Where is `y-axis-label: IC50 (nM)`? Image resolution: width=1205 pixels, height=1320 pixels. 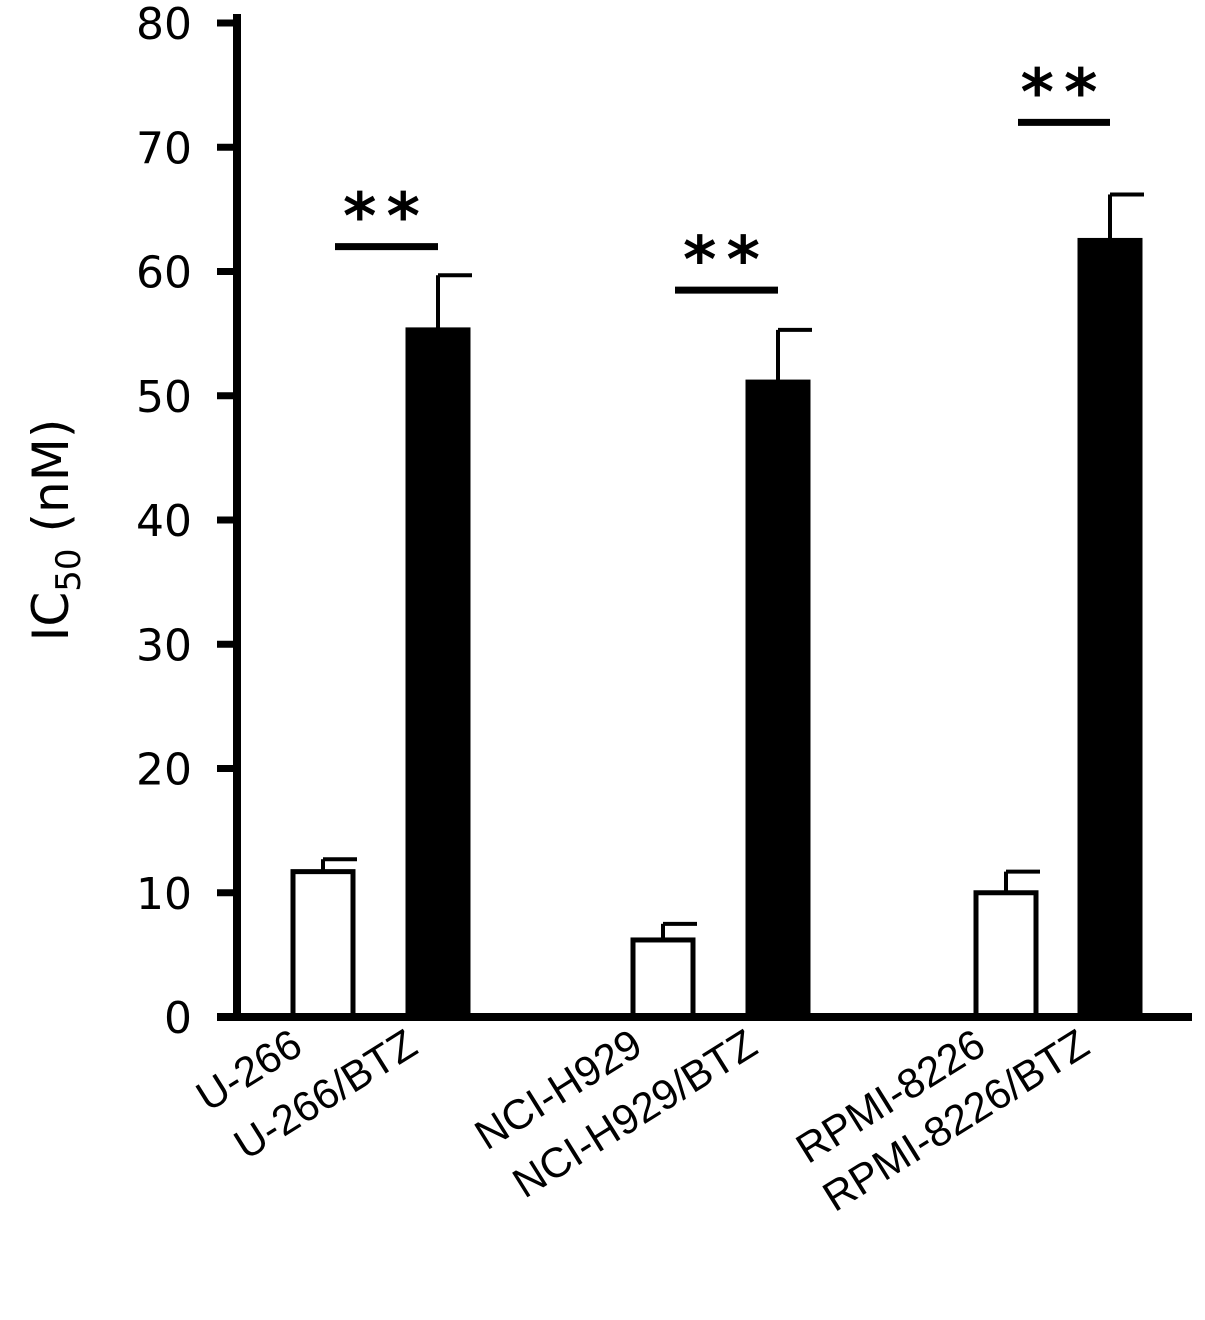
y-axis-label: IC50 (nM) is located at coordinates (55, 530).